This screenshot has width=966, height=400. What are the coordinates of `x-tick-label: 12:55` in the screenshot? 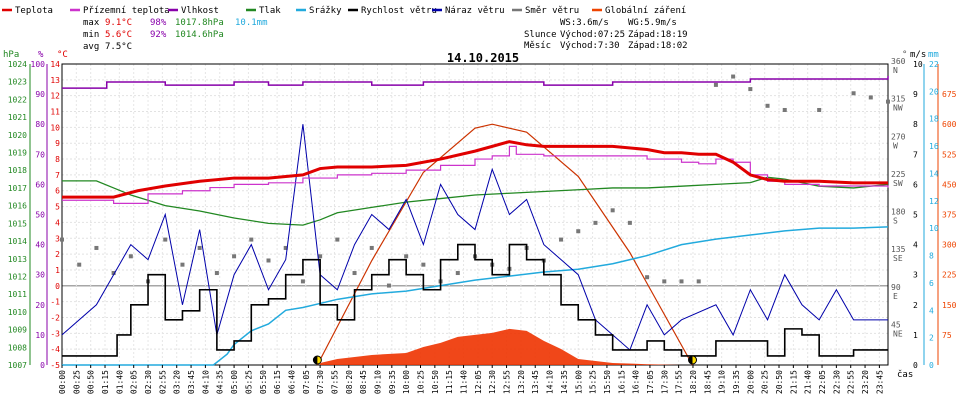 It's located at (507, 382).